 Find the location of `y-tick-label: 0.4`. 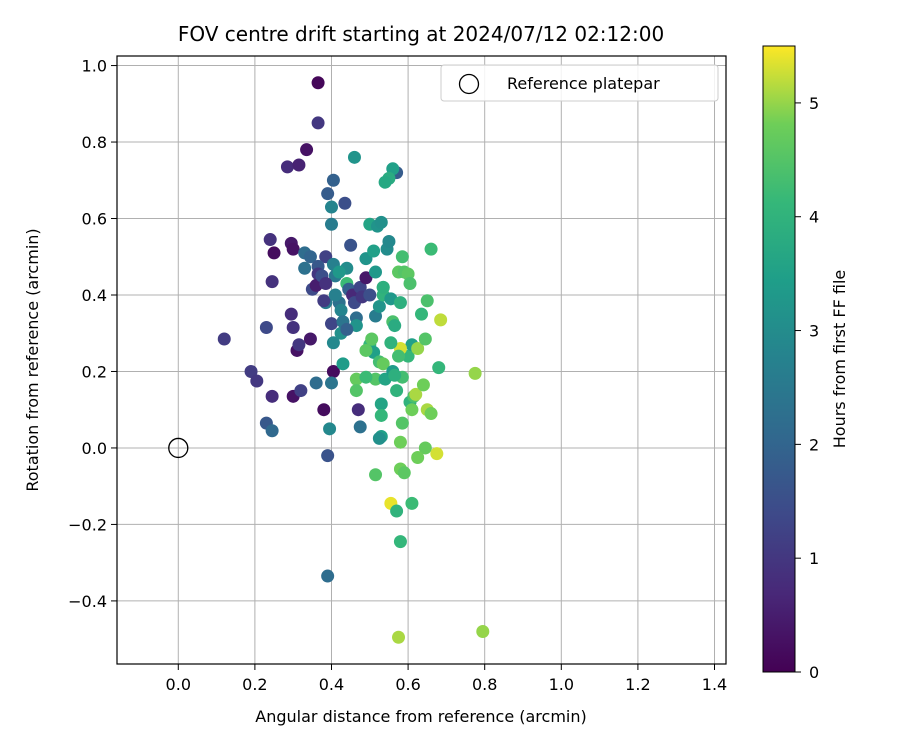

y-tick-label: 0.4 is located at coordinates (94, 295).